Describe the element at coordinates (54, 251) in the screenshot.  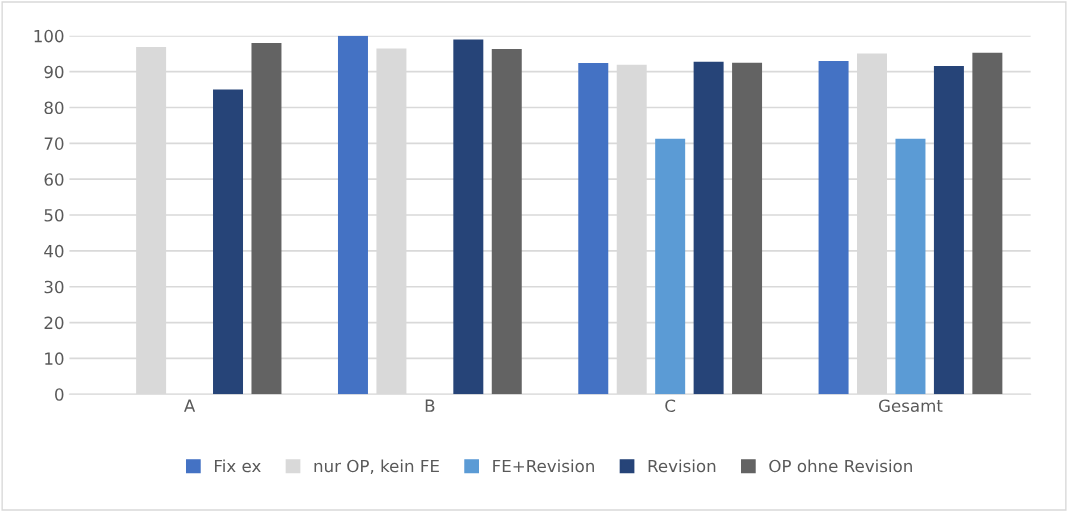
I see `y-tick-label: 40` at that location.